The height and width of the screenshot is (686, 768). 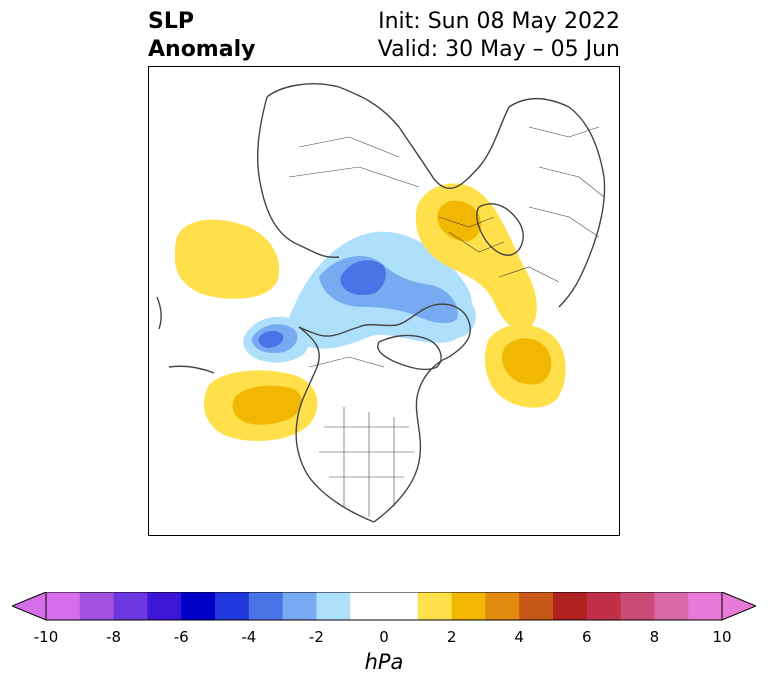 What do you see at coordinates (451, 637) in the screenshot?
I see `colorbar-tick-label: 2` at bounding box center [451, 637].